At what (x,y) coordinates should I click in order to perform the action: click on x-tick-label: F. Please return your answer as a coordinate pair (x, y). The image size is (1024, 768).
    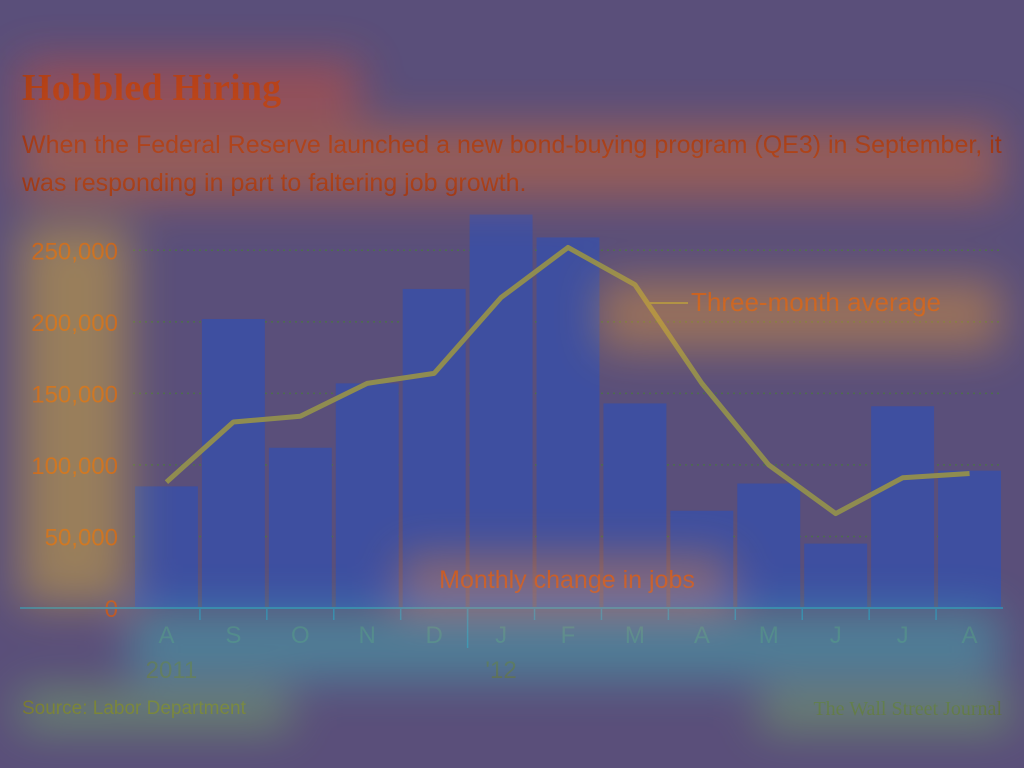
    Looking at the image, I should click on (568, 635).